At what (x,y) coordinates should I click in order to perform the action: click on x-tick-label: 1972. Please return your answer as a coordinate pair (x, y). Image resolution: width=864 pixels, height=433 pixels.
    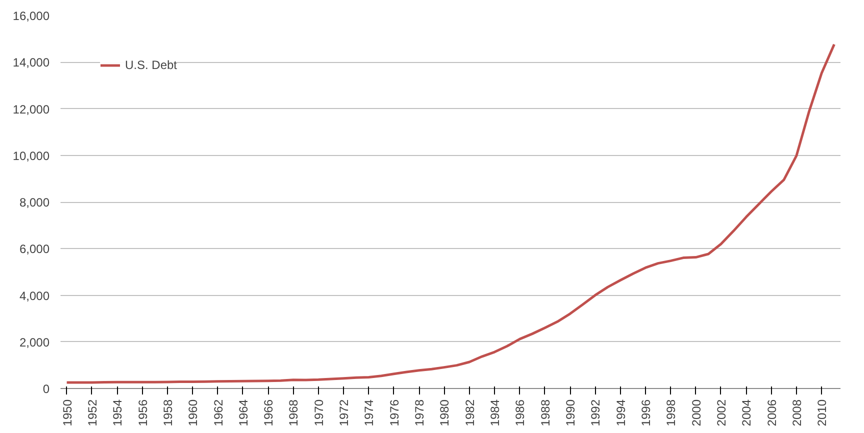
    Looking at the image, I should click on (344, 412).